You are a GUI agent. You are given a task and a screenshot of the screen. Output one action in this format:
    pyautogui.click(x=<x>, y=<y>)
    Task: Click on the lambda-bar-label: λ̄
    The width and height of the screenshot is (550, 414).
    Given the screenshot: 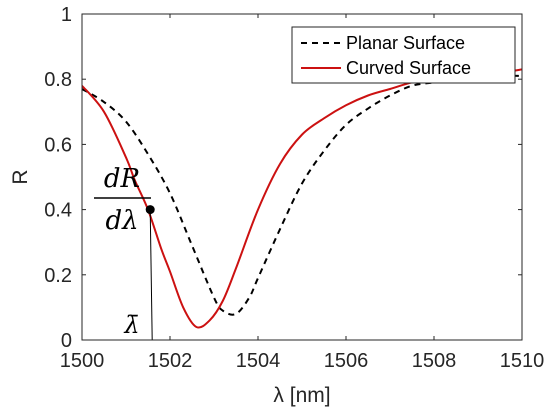 What is the action you would take?
    pyautogui.click(x=131, y=325)
    